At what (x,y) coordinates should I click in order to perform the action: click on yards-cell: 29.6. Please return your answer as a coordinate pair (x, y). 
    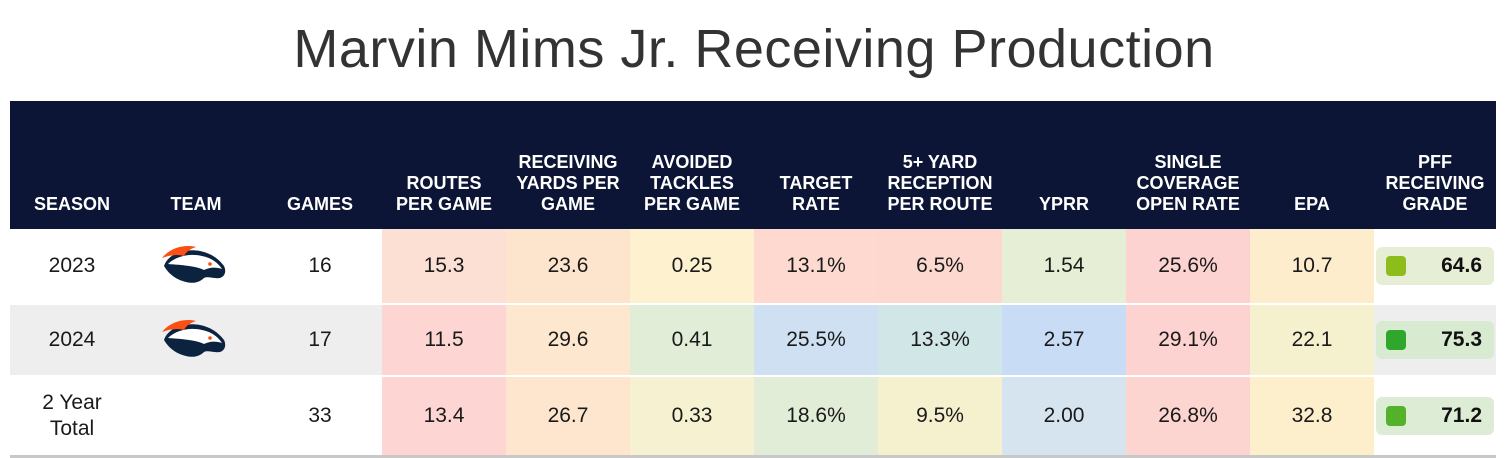
    Looking at the image, I should click on (568, 340).